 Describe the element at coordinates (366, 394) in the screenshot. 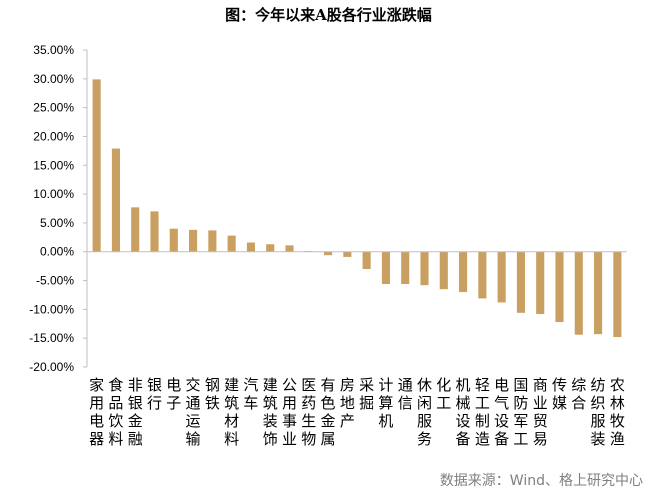

I see `x-category-label: 采掘` at that location.